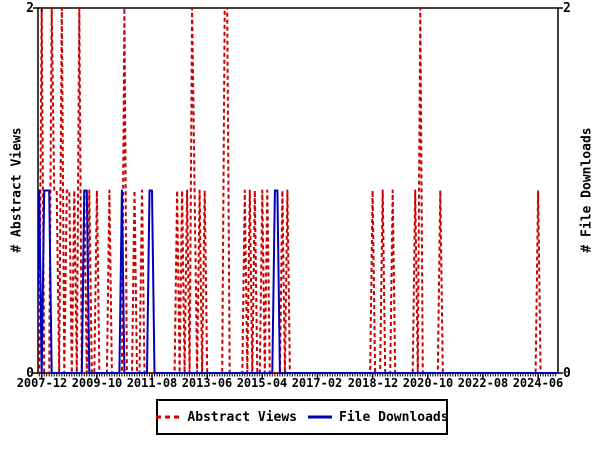 The height and width of the screenshot is (450, 600). I want to click on x-tick-label: 2024-06, so click(538, 383).